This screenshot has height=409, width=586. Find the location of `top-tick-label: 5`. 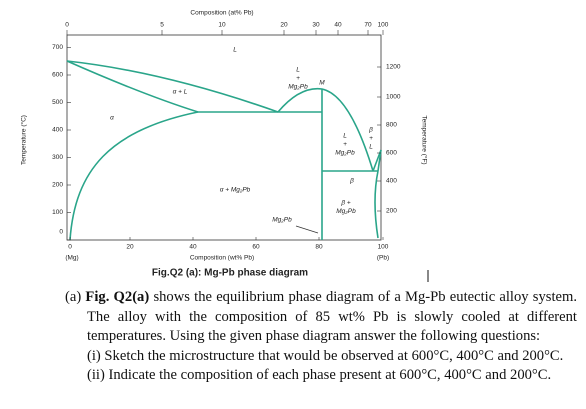

top-tick-label: 5 is located at coordinates (162, 25).